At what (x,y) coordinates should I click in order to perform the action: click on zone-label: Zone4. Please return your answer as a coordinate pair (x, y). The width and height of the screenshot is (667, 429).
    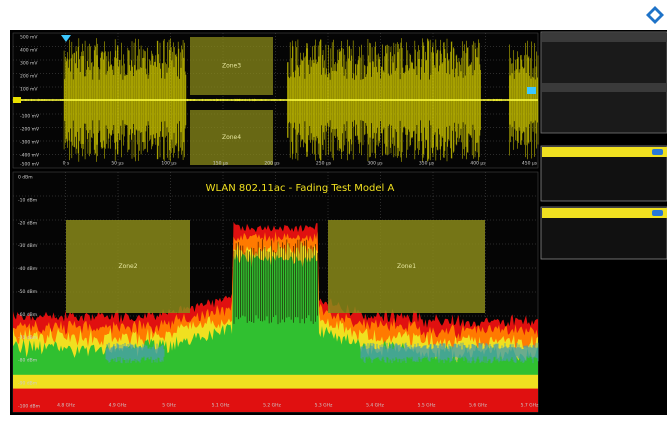
    Looking at the image, I should click on (231, 137).